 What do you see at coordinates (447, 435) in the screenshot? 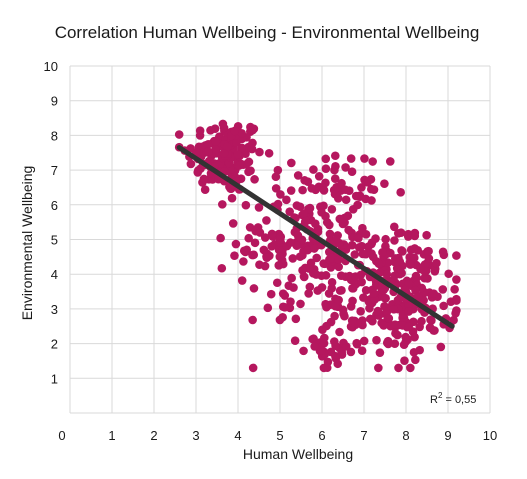
I see `x-tick-label: 9` at bounding box center [447, 435].